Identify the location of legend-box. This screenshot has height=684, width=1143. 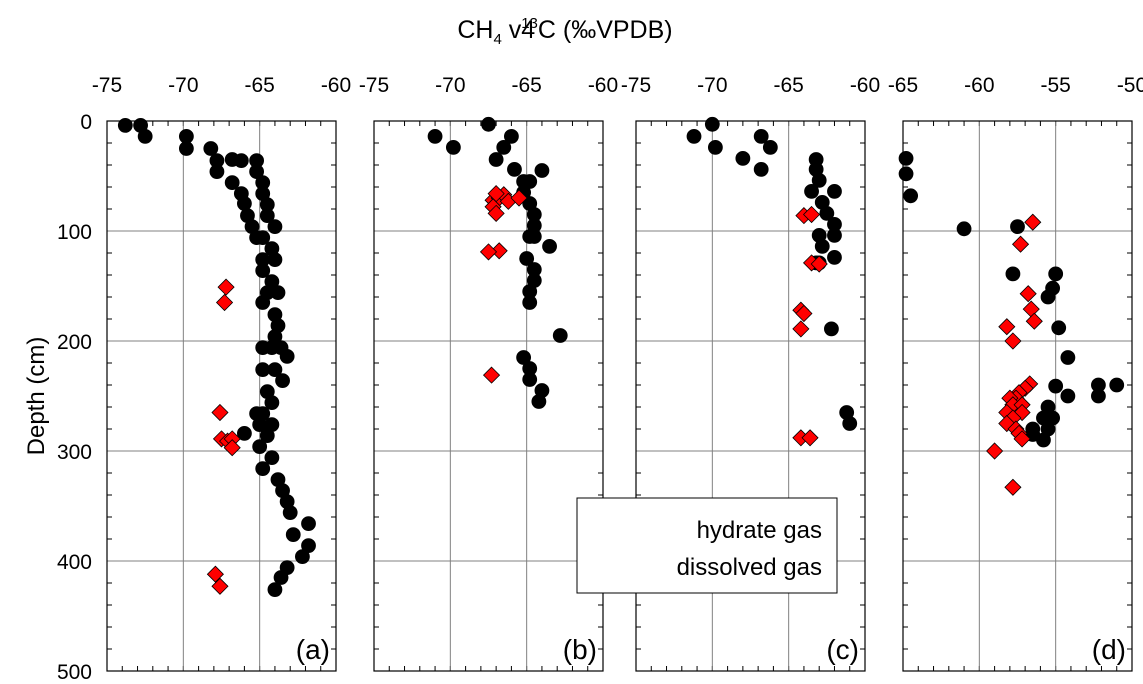
(707, 545).